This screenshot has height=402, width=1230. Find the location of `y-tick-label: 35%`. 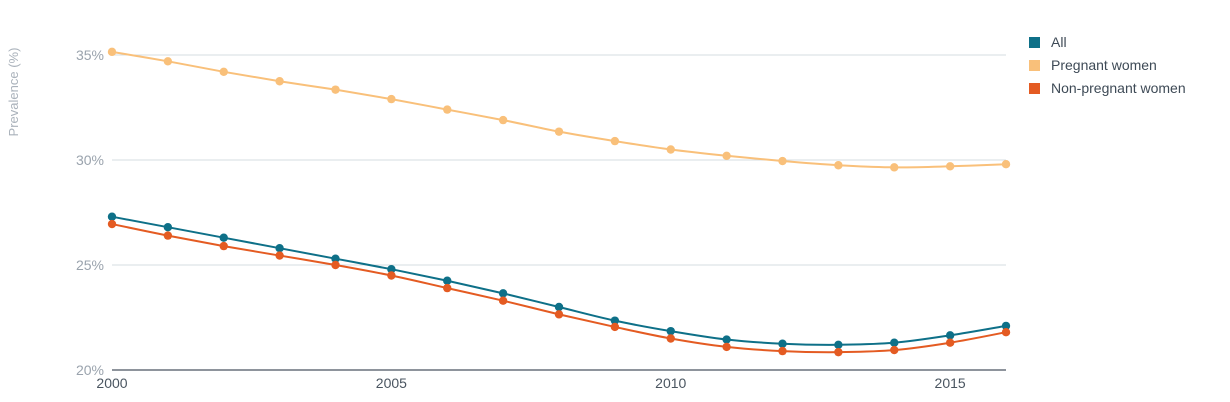

y-tick-label: 35% is located at coordinates (90, 55).